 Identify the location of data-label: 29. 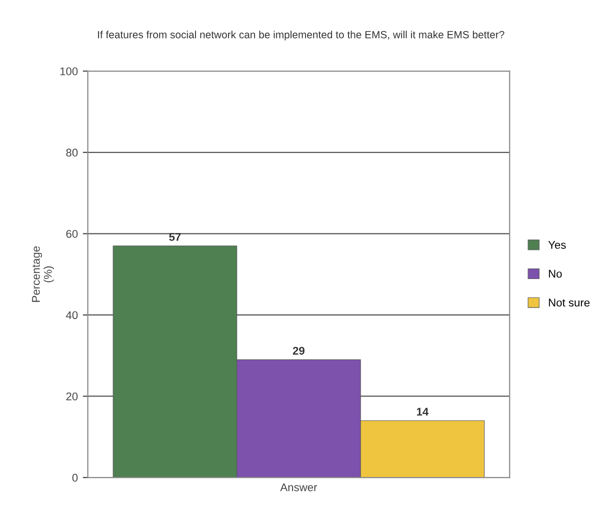
(298, 350).